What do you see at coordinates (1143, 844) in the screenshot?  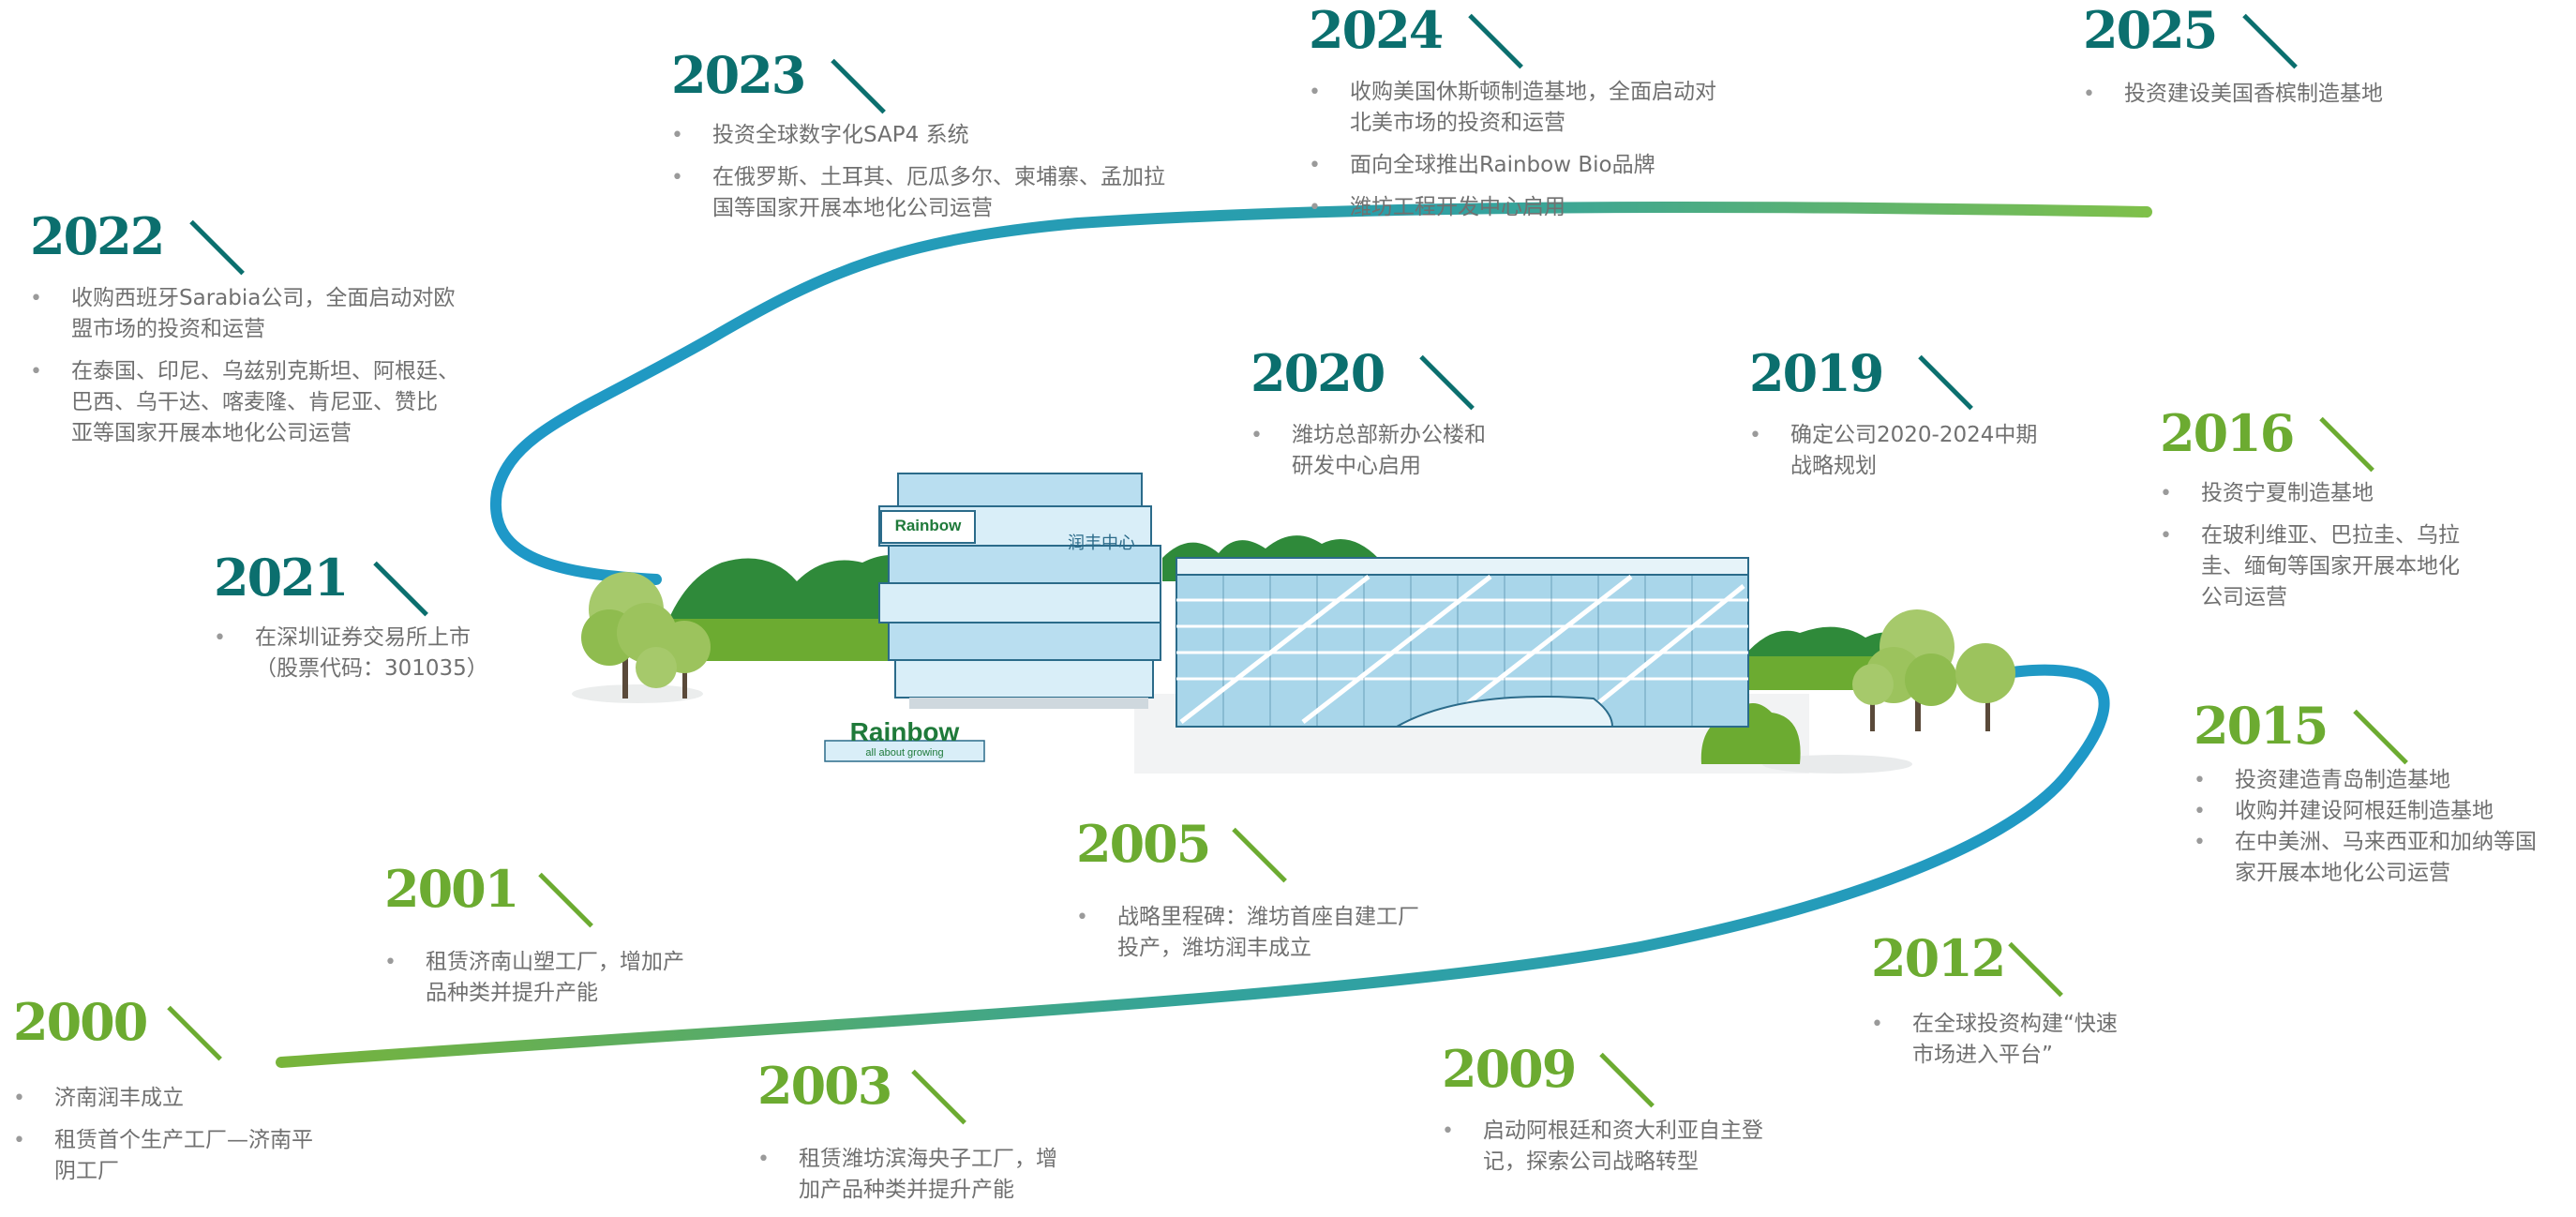 I see `year-label: 2005` at bounding box center [1143, 844].